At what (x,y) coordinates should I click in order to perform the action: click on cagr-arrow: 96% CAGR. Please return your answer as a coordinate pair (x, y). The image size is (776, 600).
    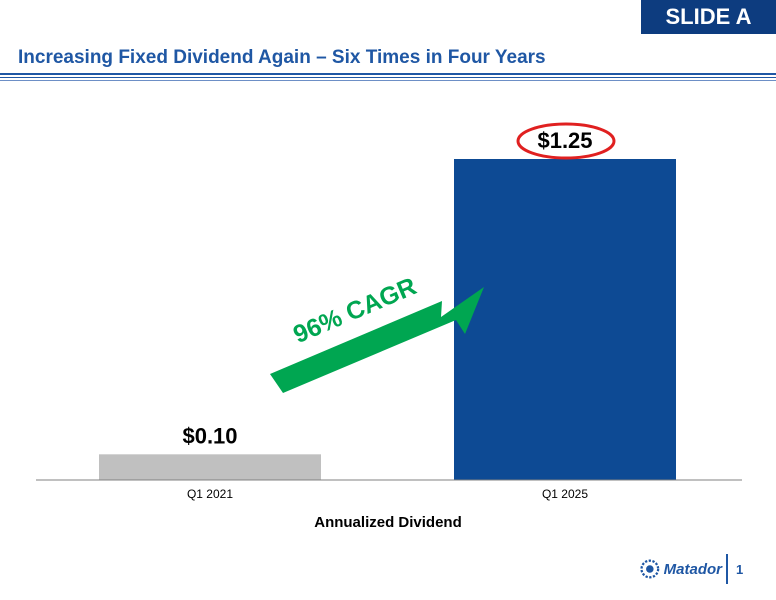
    Looking at the image, I should click on (377, 332).